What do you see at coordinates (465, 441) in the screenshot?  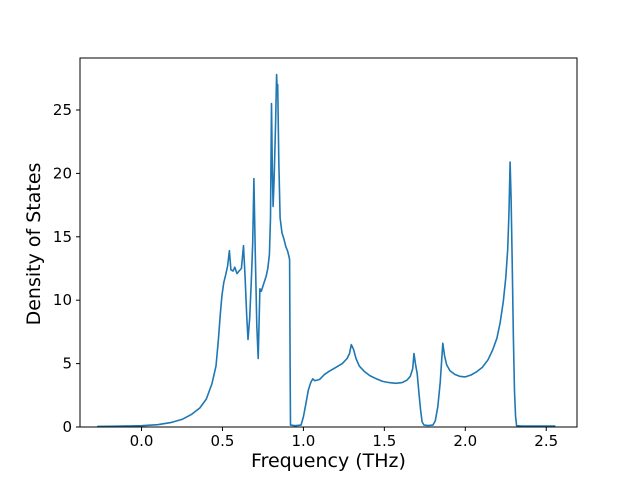 I see `x-tick-label: 2.0` at bounding box center [465, 441].